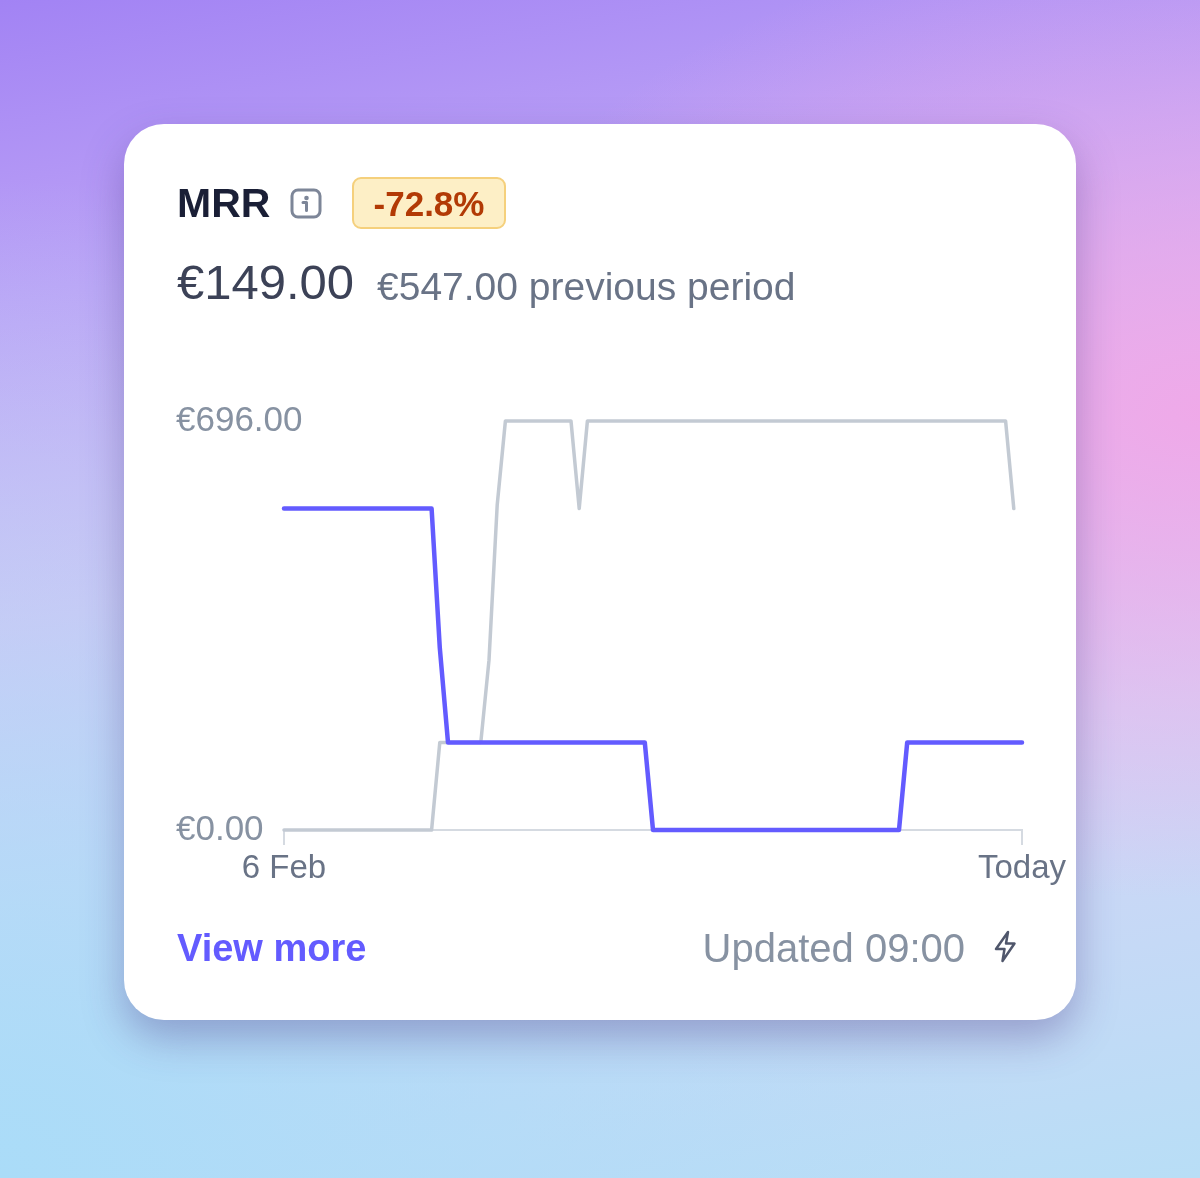 The image size is (1200, 1178). Describe the element at coordinates (266, 282) in the screenshot. I see `text: €149.00` at that location.